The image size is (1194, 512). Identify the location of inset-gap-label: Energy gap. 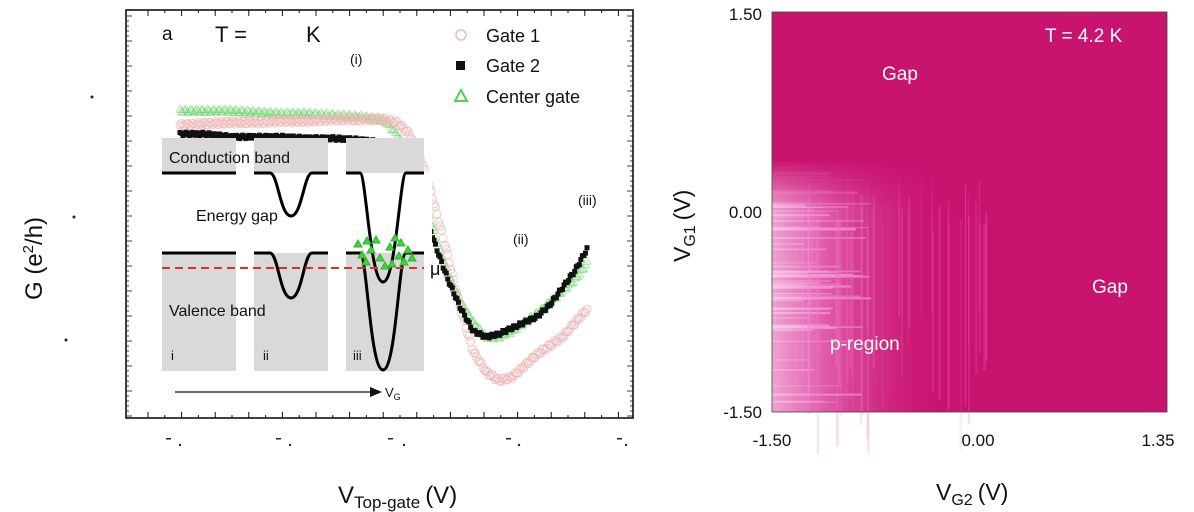
(237, 216).